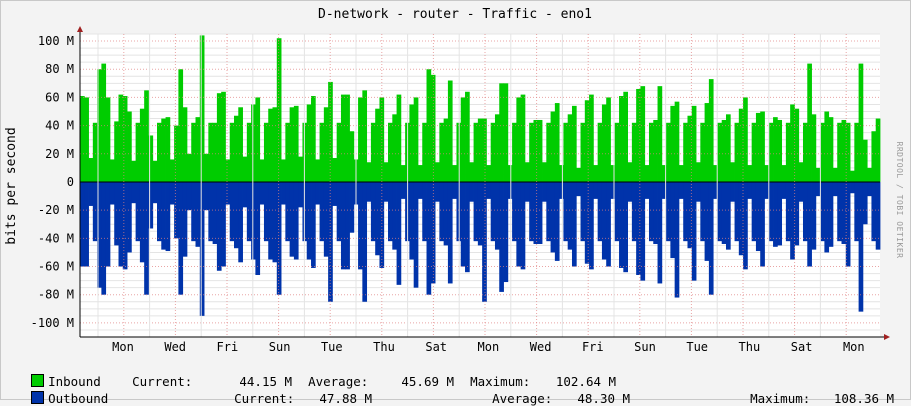 The width and height of the screenshot is (911, 406). Describe the element at coordinates (455, 14) in the screenshot. I see `chart-title: D-network - router - Traffic - eno1` at that location.